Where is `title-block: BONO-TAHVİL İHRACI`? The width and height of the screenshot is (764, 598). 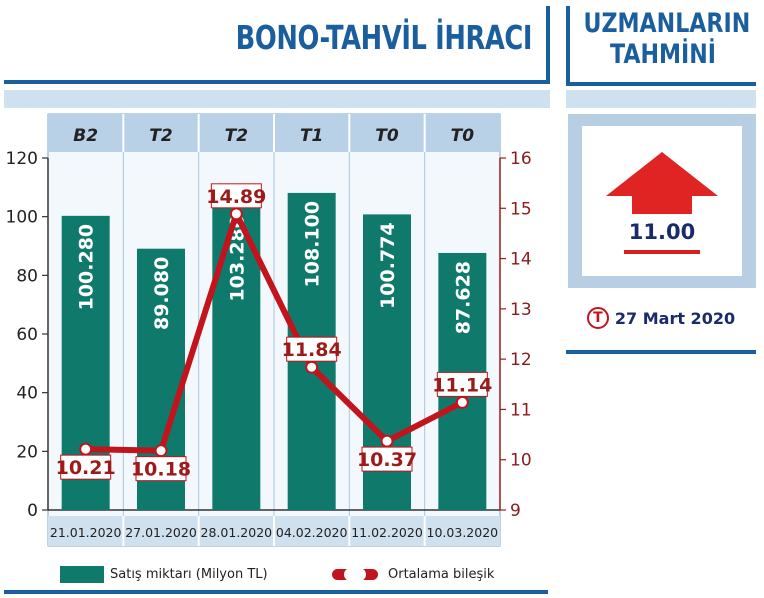 title-block: BONO-TAHVİL İHRACI is located at coordinates (277, 44).